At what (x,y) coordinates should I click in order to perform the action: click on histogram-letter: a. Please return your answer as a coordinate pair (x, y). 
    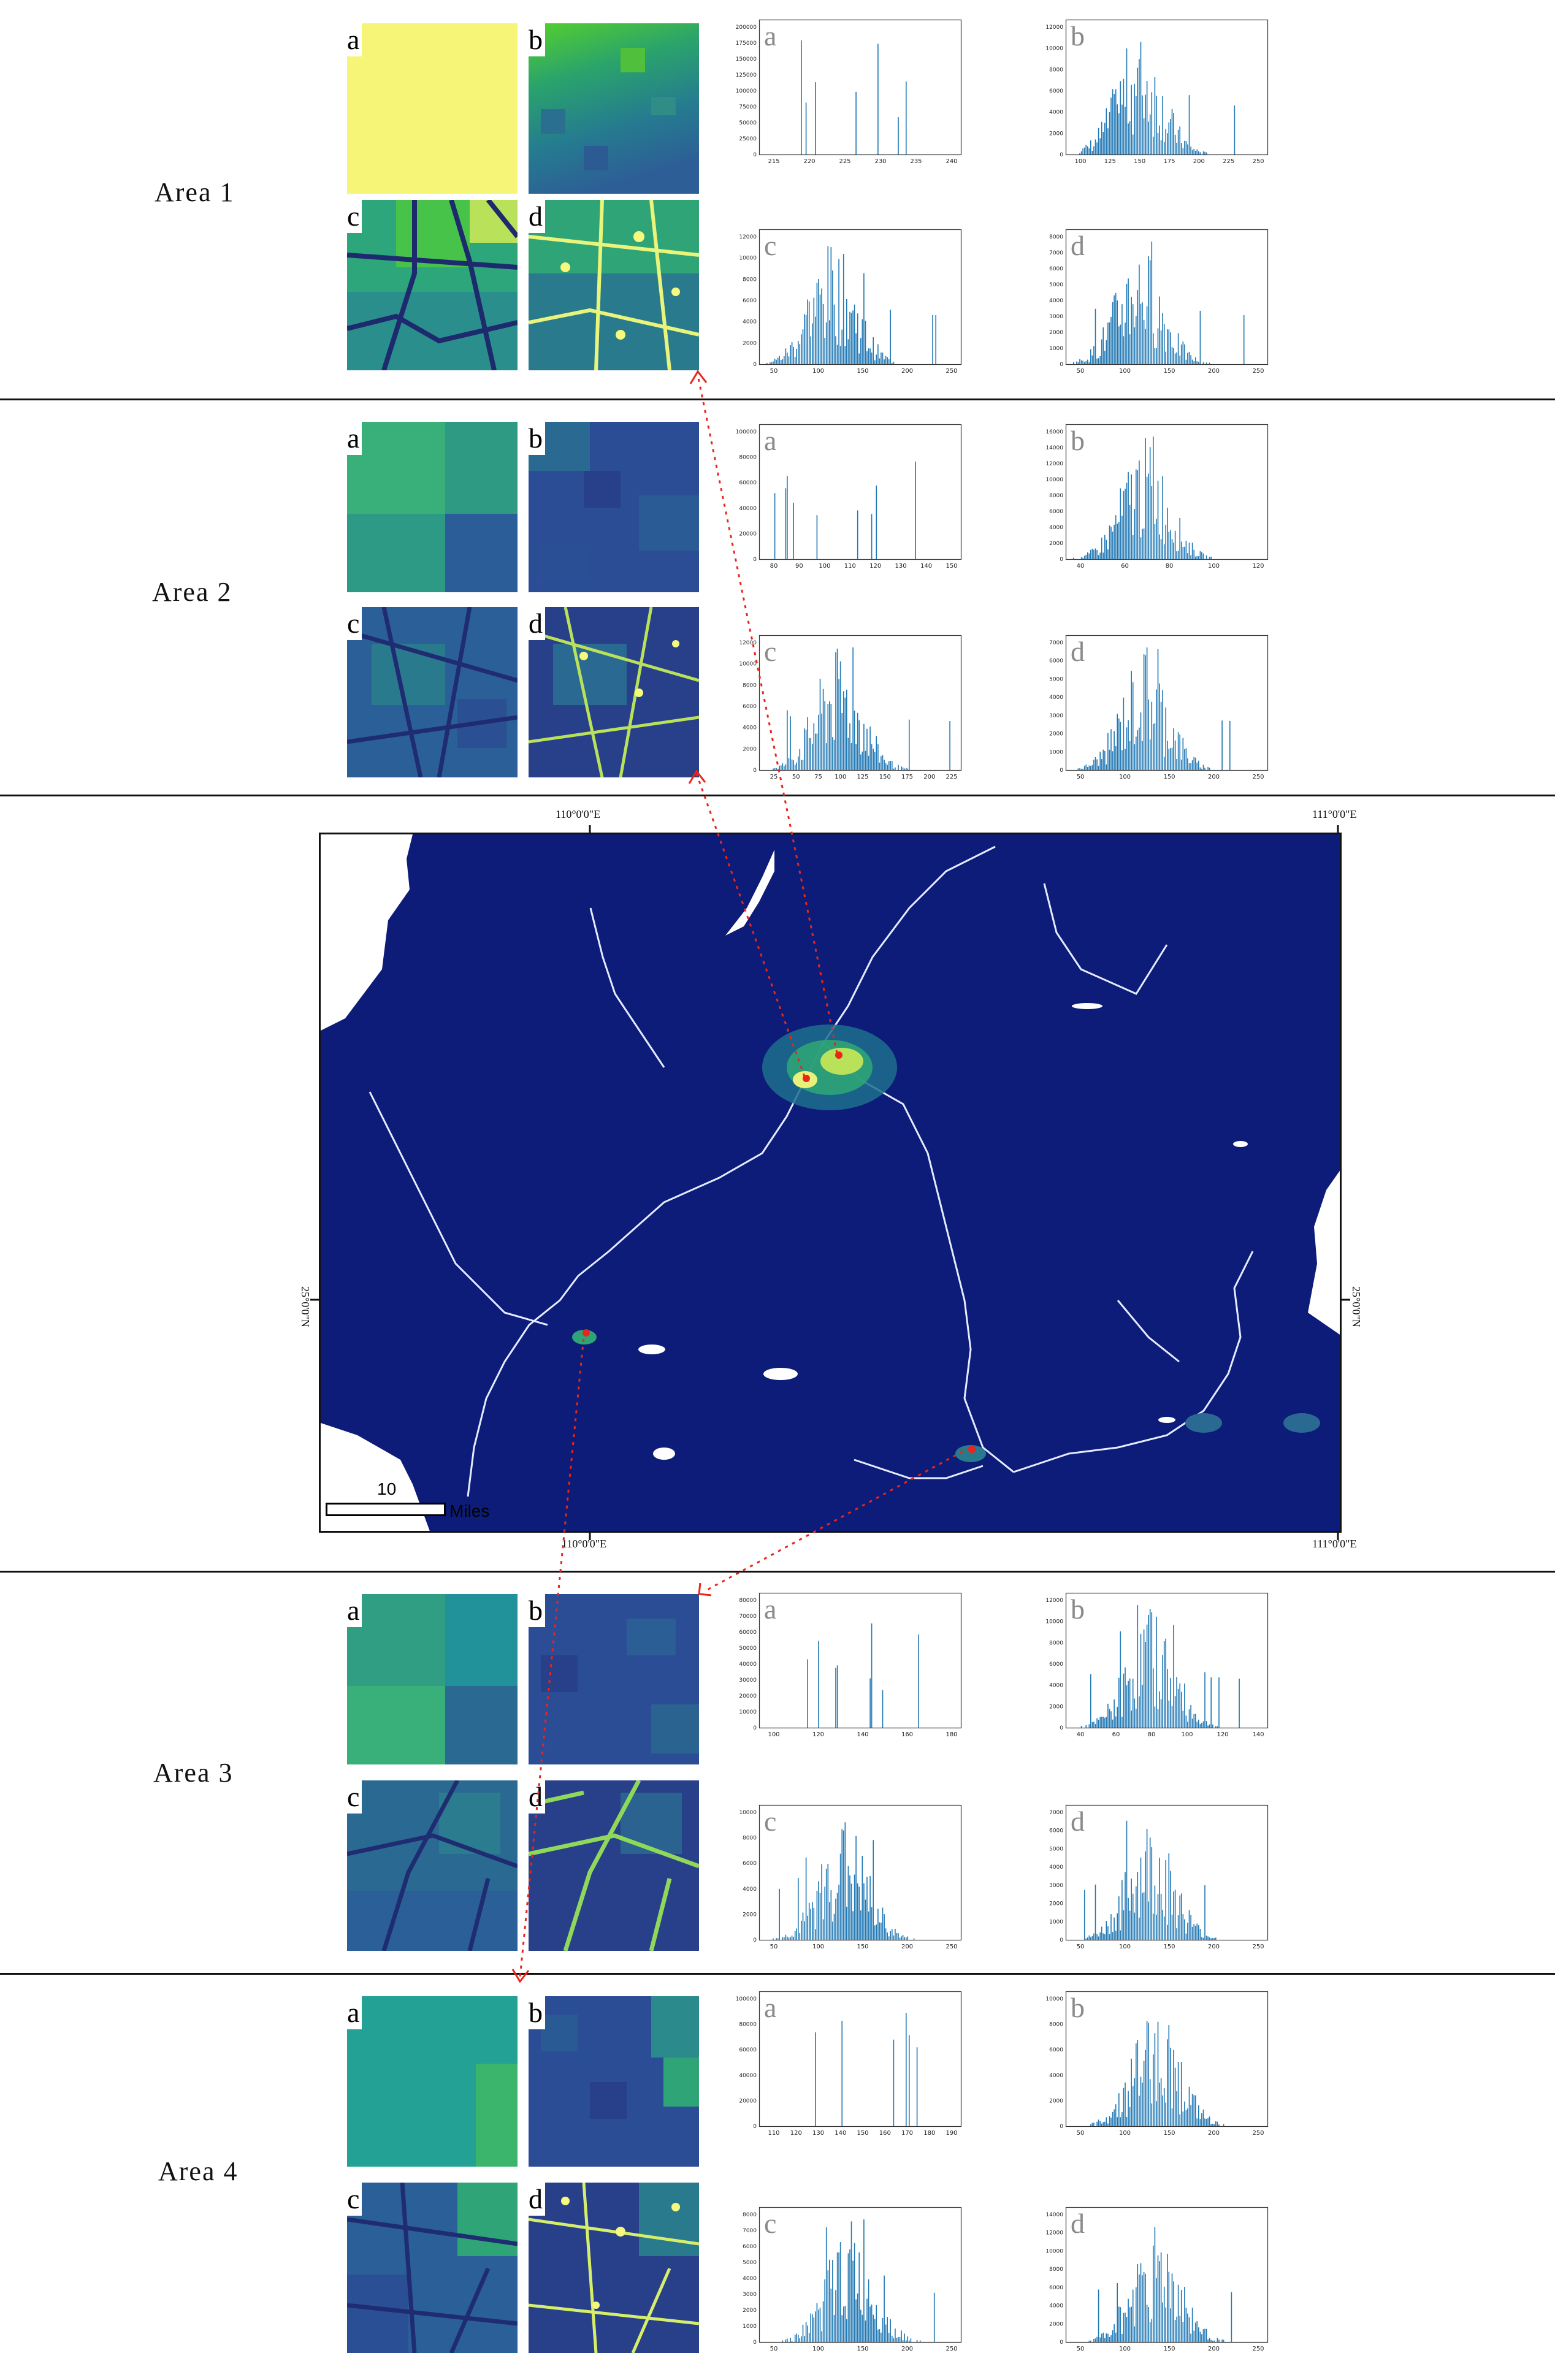
    Looking at the image, I should click on (770, 35).